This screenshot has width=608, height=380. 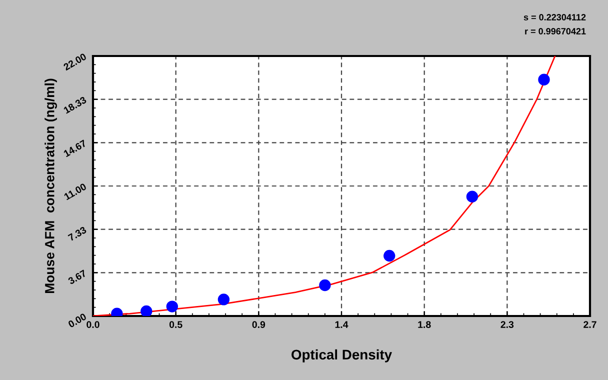 I want to click on x-axis-title: Optical Density, so click(x=342, y=355).